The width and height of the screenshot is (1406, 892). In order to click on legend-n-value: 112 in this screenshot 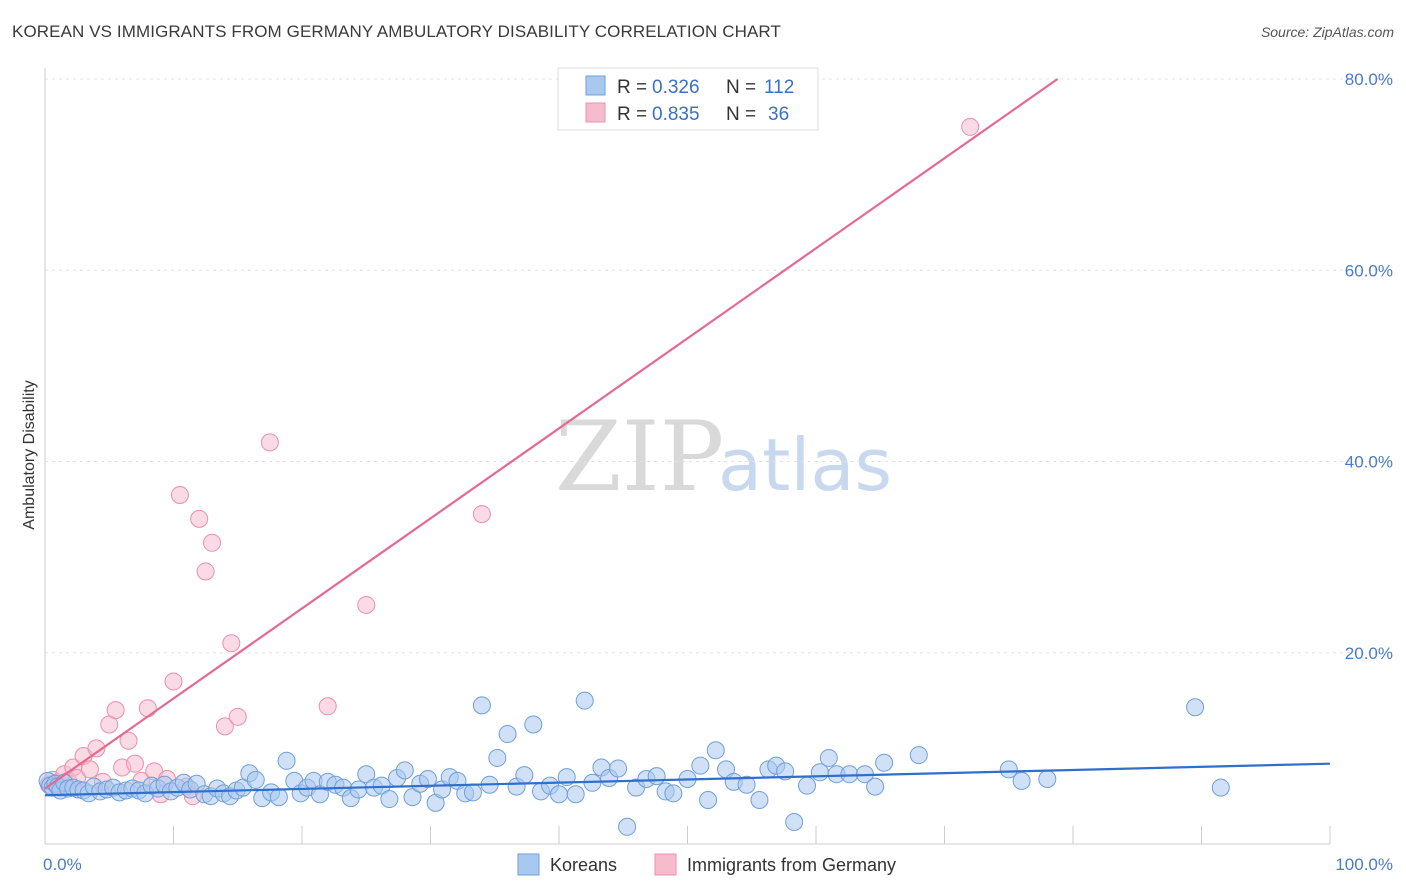, I will do `click(779, 87)`.